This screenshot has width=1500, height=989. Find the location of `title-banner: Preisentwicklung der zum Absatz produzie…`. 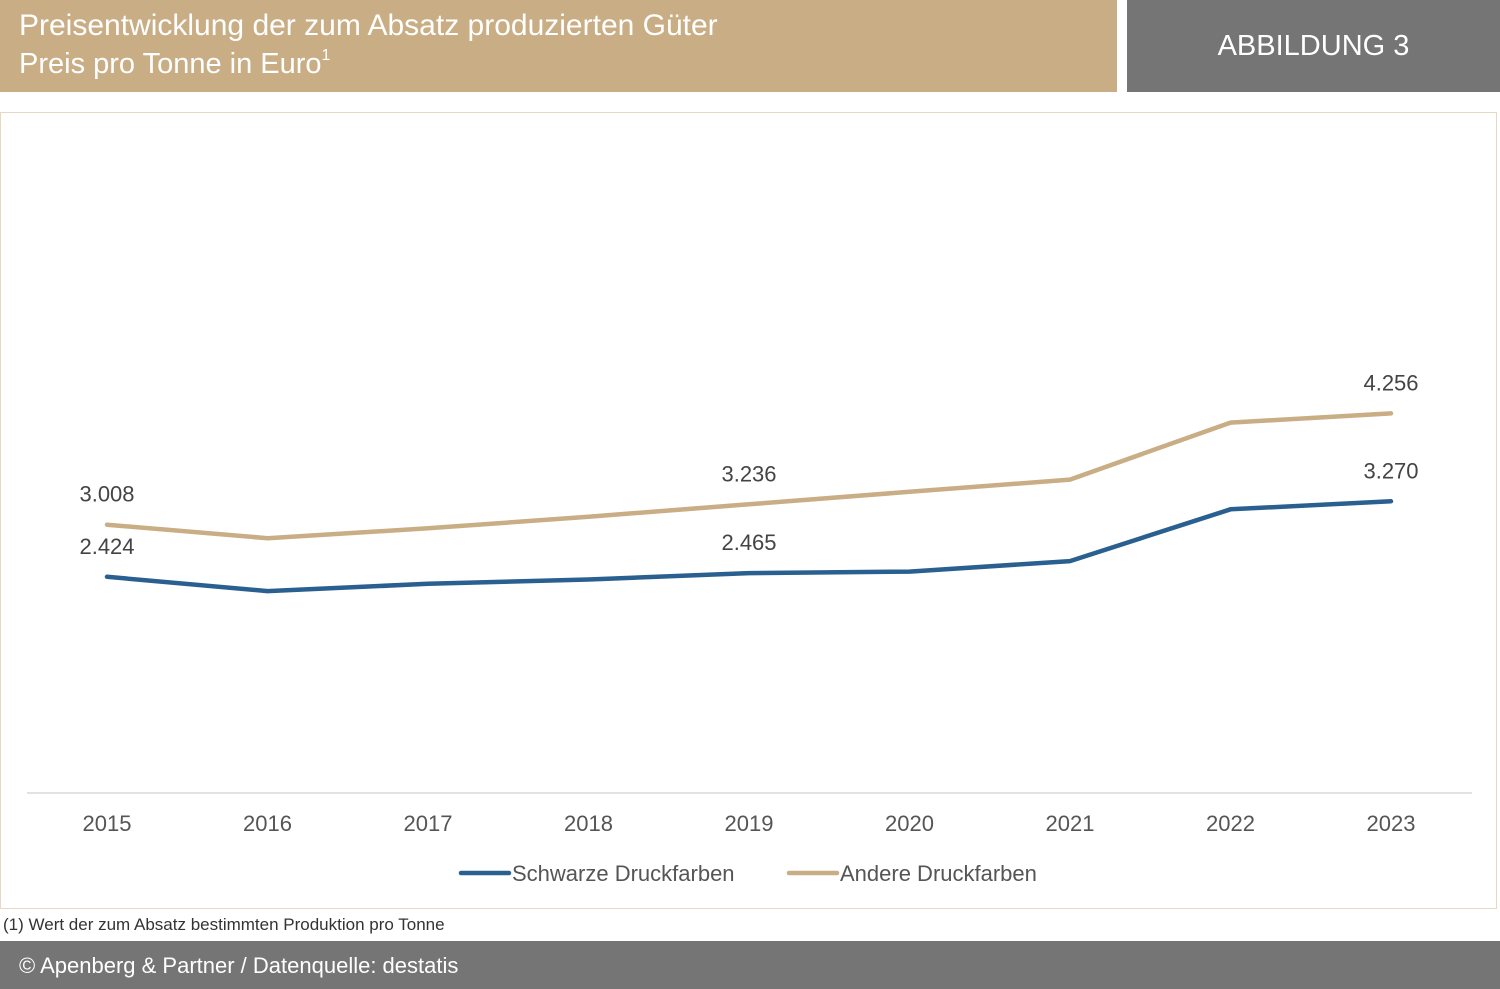

title-banner: Preisentwicklung der zum Absatz produzie… is located at coordinates (558, 46).